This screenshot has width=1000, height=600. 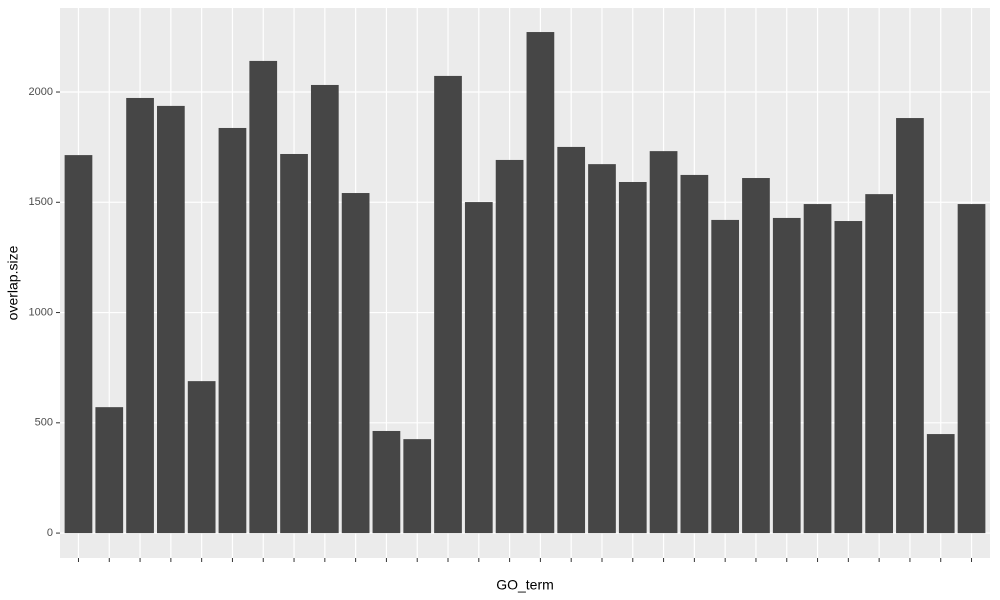 I want to click on y-axis-title: overlap.size, so click(x=13, y=282).